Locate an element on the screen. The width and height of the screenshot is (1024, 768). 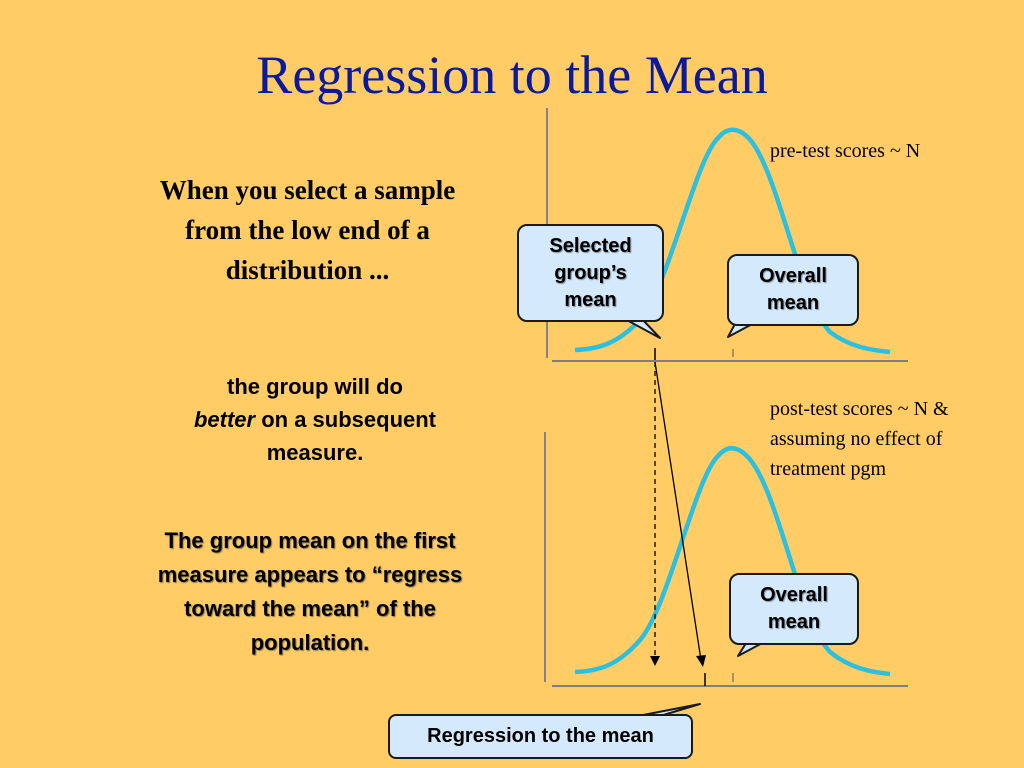
slide-title: Regression to the Mean is located at coordinates (512, 75).